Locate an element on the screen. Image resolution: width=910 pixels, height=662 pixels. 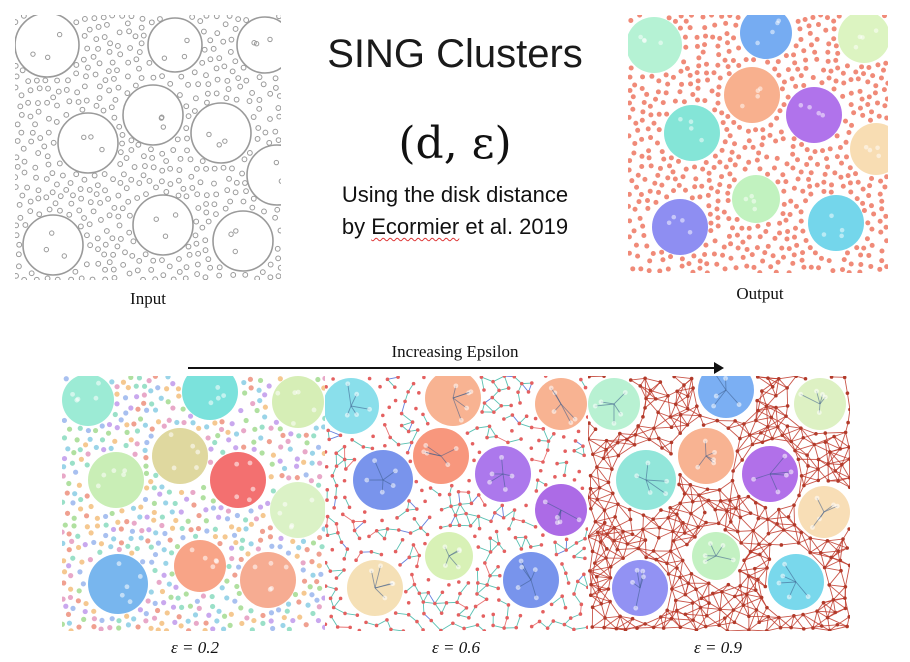
input-disk is located at coordinates (243, 241).